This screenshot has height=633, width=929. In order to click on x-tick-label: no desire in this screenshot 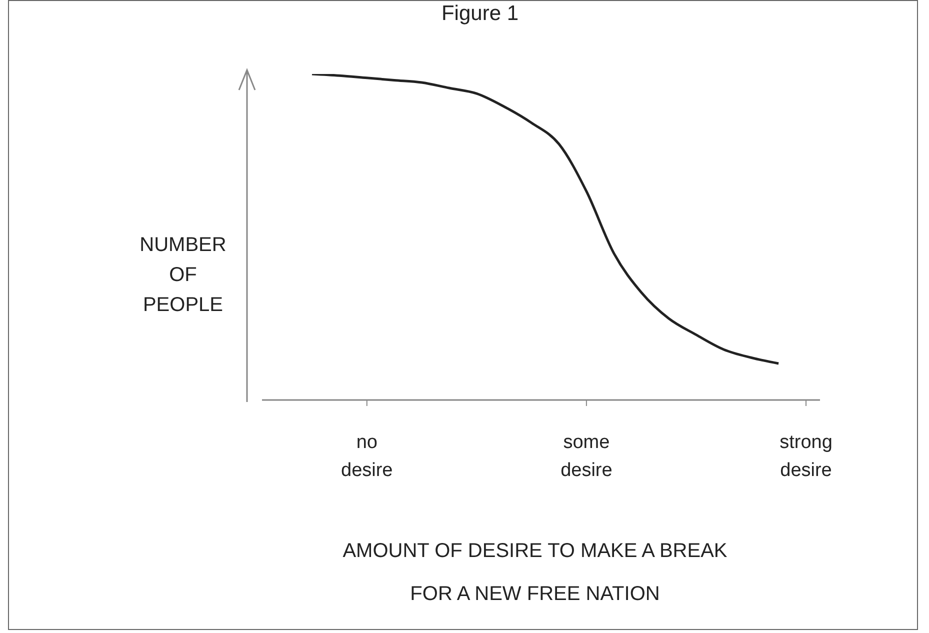, I will do `click(367, 456)`.